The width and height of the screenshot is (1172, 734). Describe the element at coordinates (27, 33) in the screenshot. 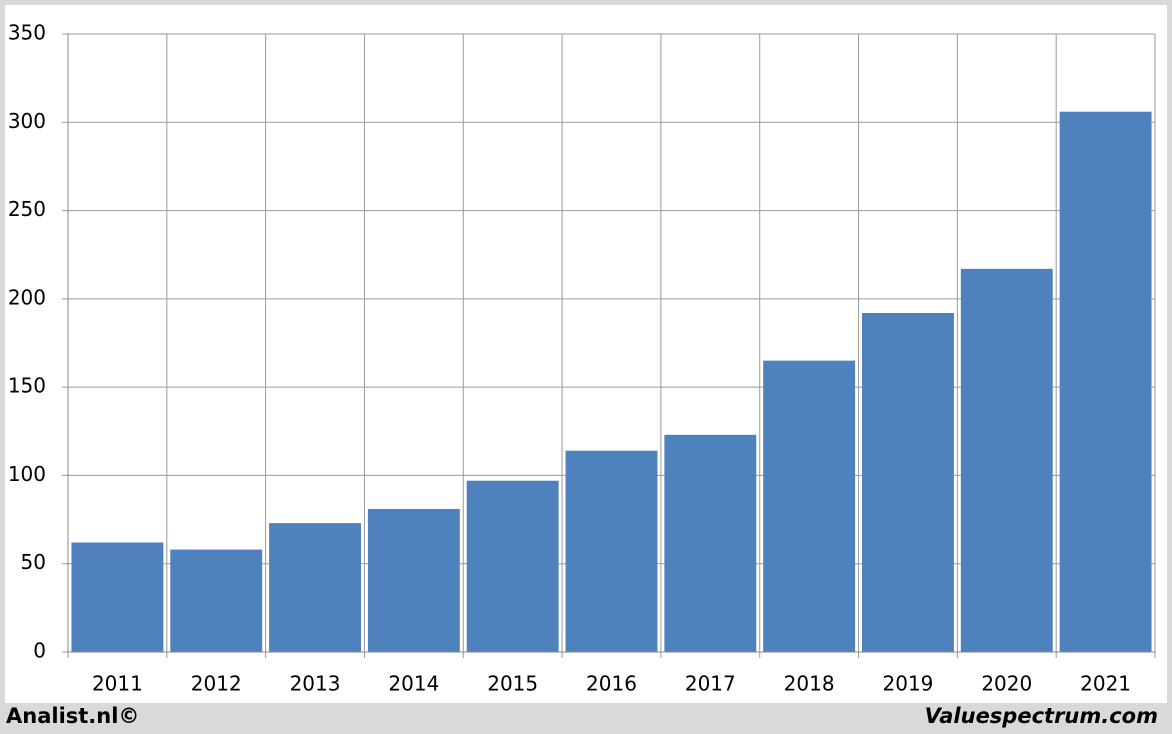

I see `y-tick-label: 350` at that location.